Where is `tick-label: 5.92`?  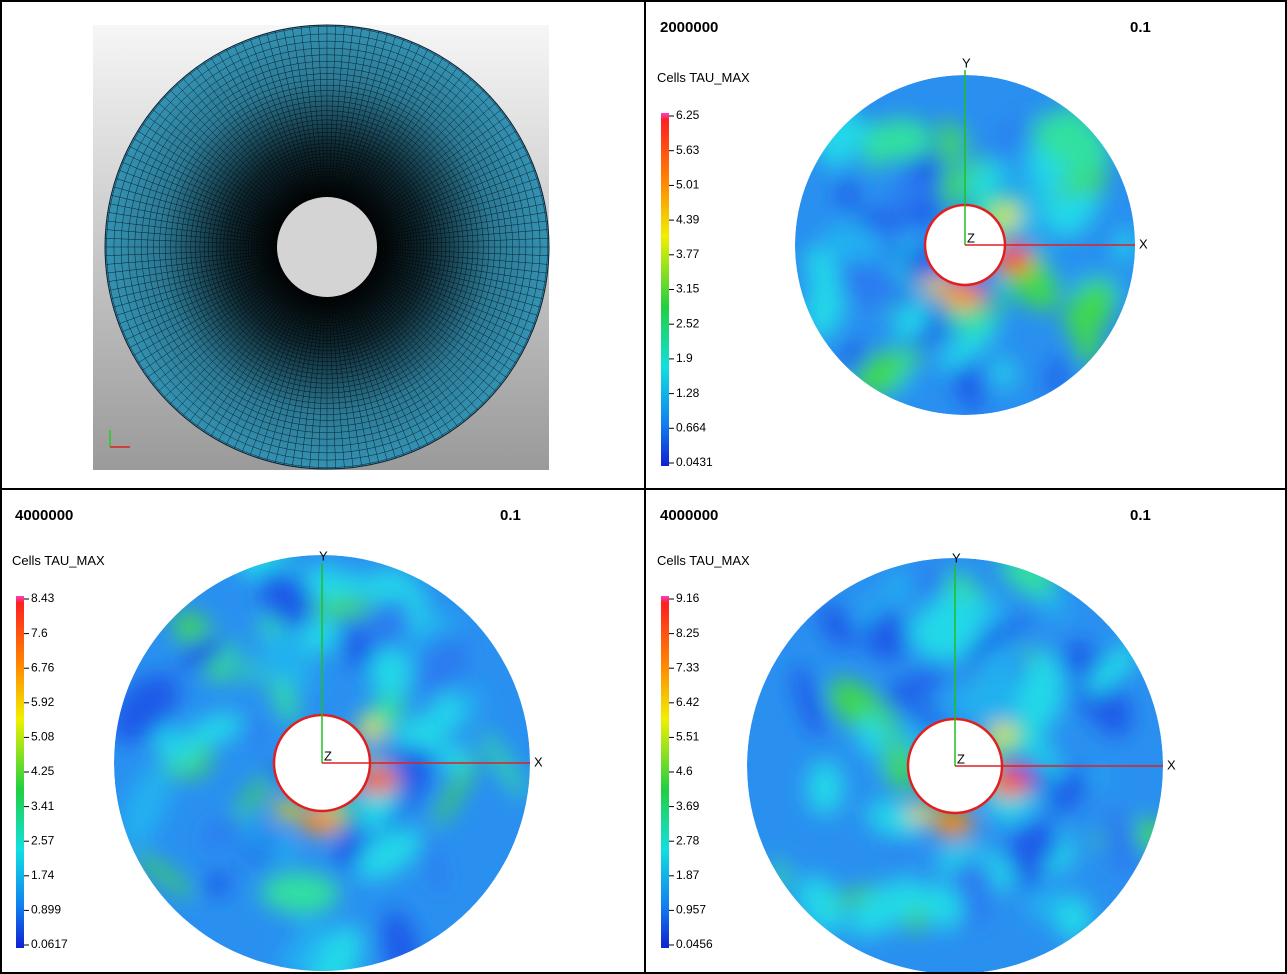 tick-label: 5.92 is located at coordinates (43, 702).